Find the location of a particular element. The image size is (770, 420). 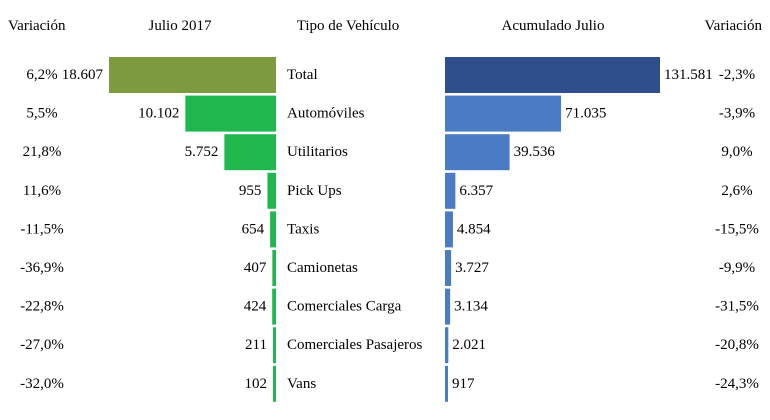

chart-row: 21,8% 5.752 Utilitarios 39.536 9,0% is located at coordinates (388, 152).